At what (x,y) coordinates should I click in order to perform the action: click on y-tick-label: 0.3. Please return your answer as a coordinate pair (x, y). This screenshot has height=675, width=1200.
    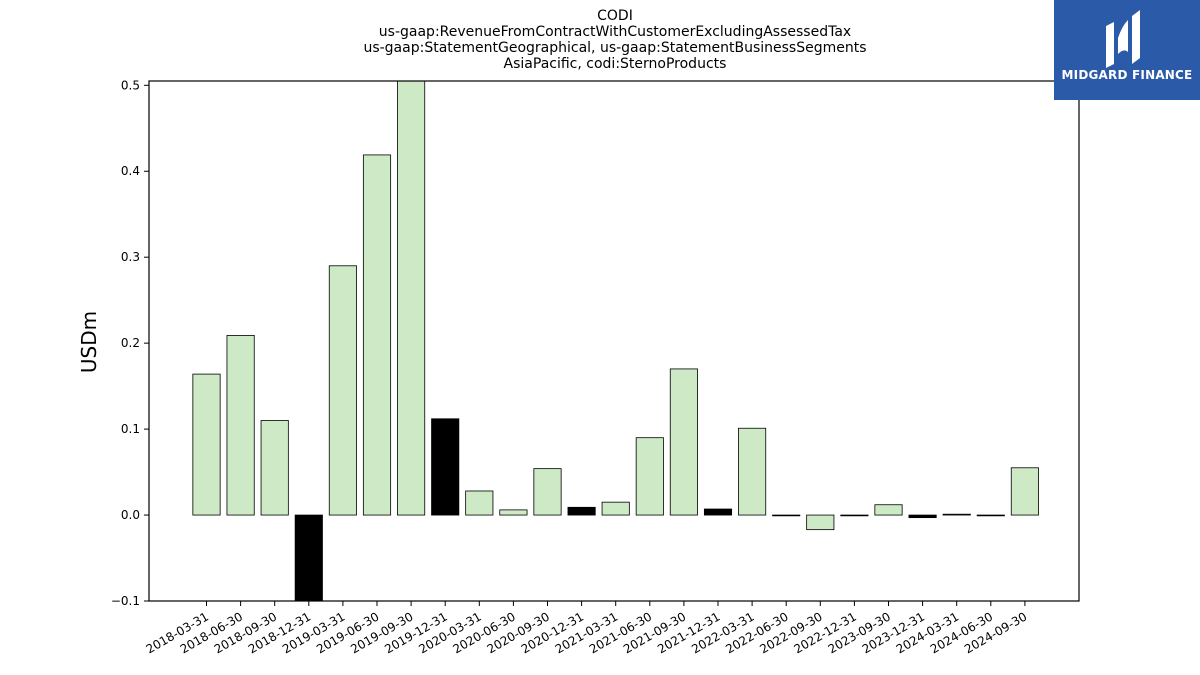
    Looking at the image, I should click on (130, 257).